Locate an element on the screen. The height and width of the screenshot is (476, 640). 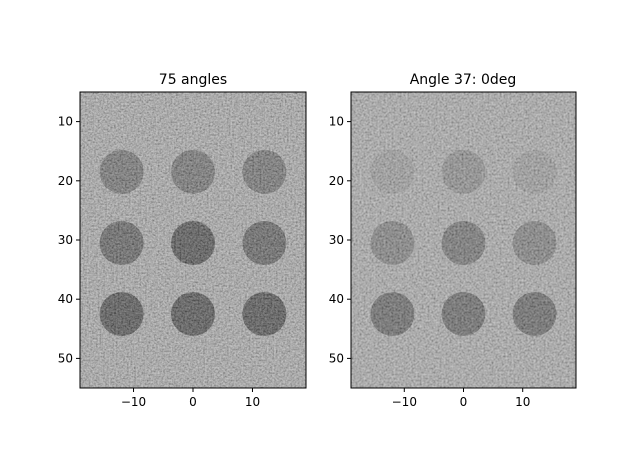
panel-left-y-axis: 10 20 30 40 50 is located at coordinates (69, 240).